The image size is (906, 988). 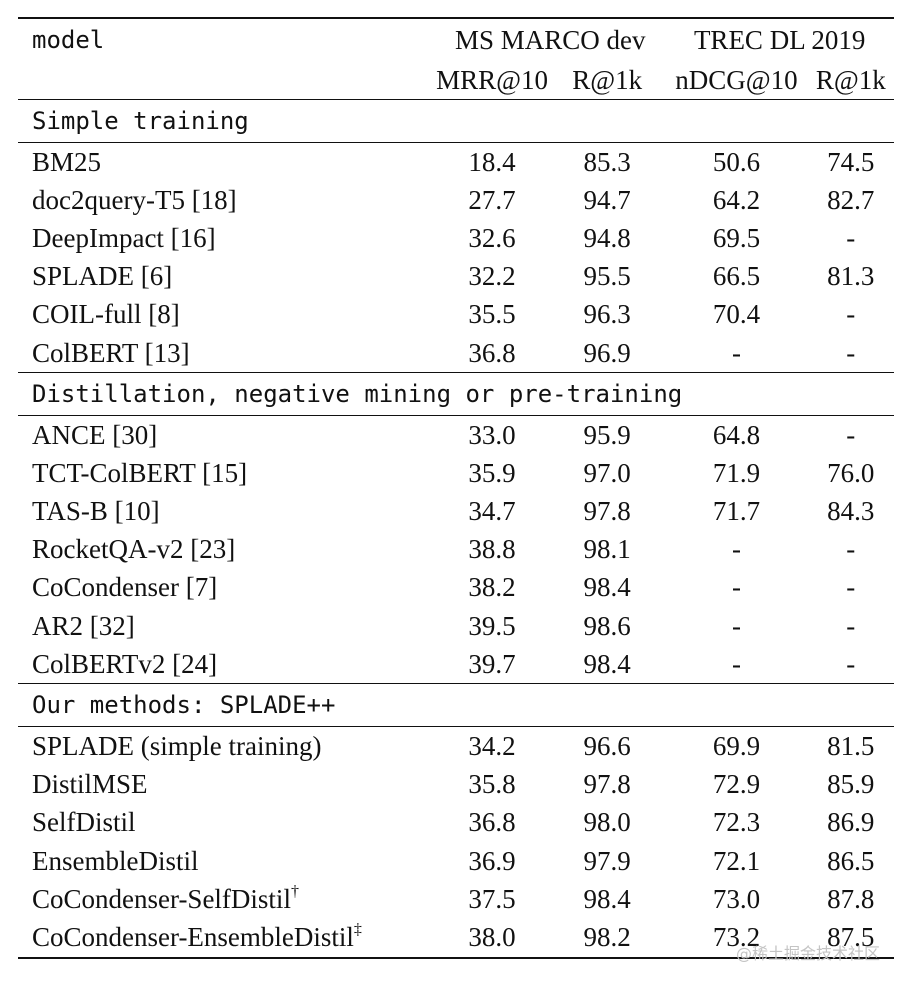 What do you see at coordinates (736, 314) in the screenshot?
I see `value-cell: 70.4` at bounding box center [736, 314].